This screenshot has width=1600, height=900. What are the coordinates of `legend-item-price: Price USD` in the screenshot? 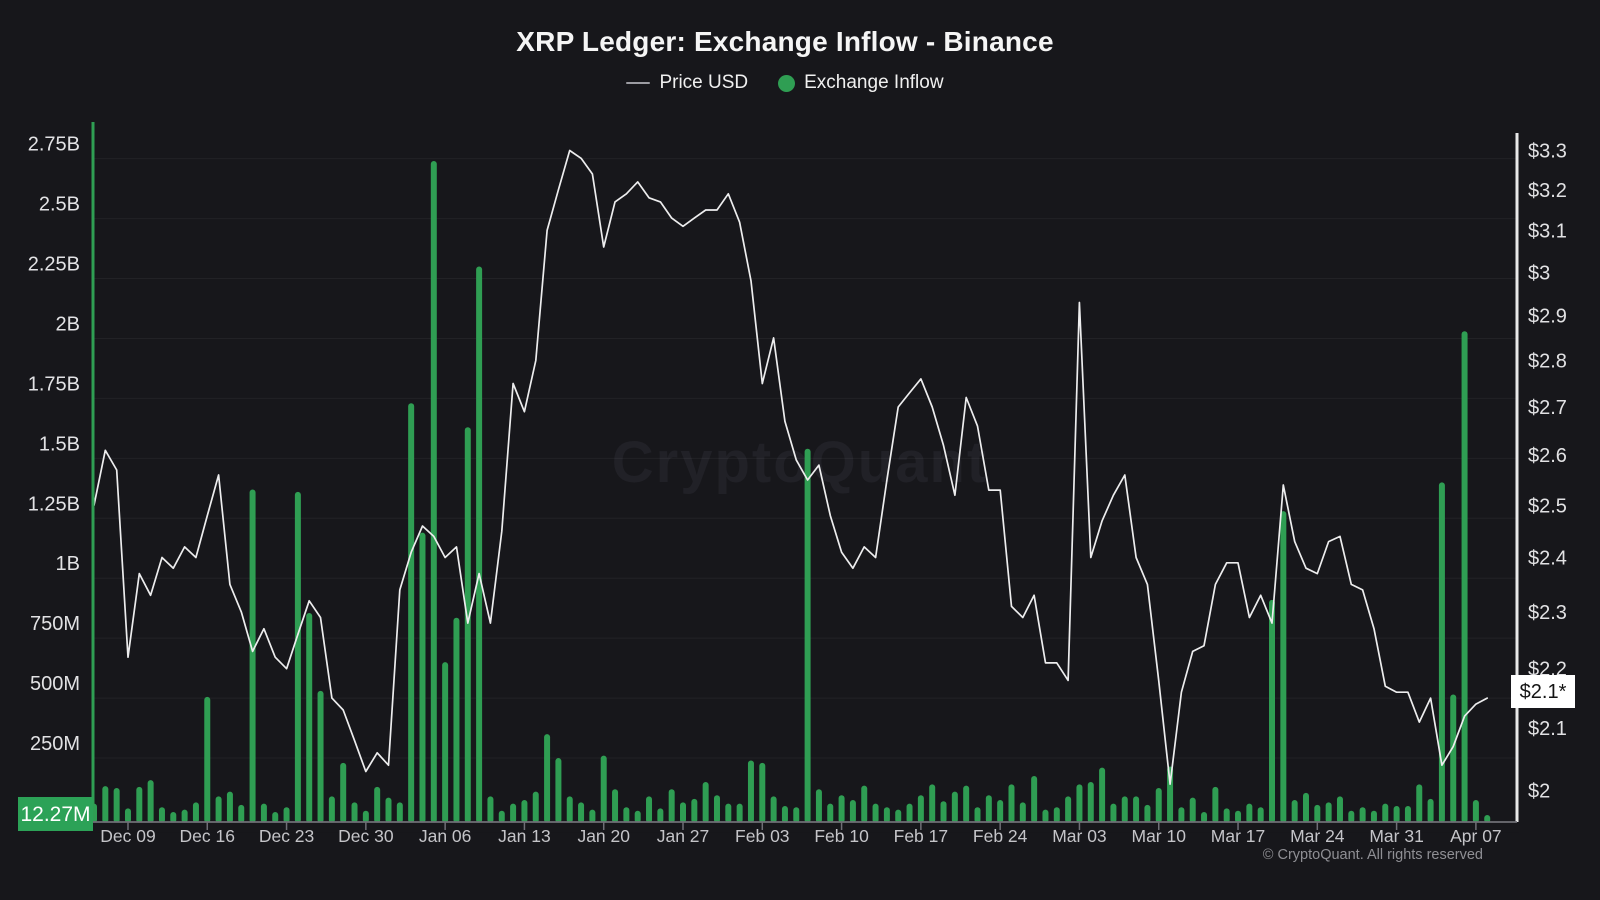 It's located at (687, 83).